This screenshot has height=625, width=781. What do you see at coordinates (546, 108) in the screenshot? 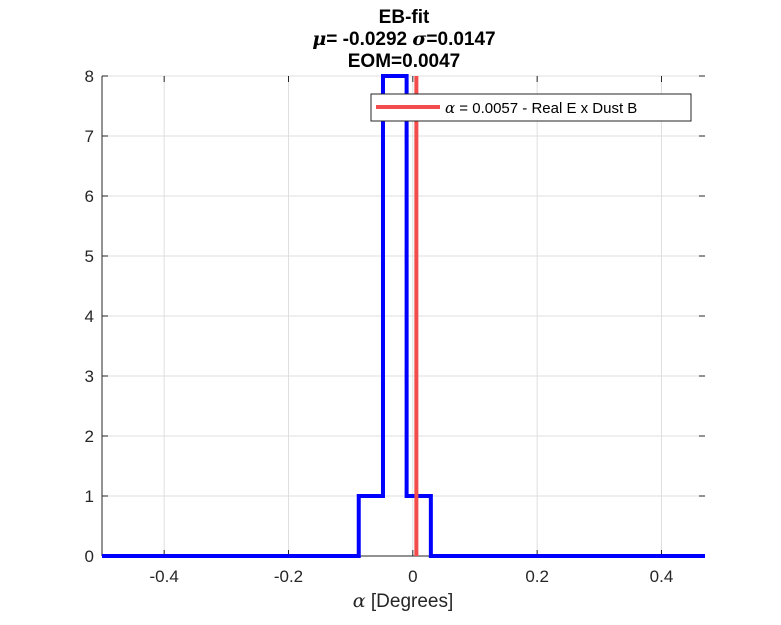
I see `legend-label-text: = 0.0057 - Real E x Dust B` at bounding box center [546, 108].